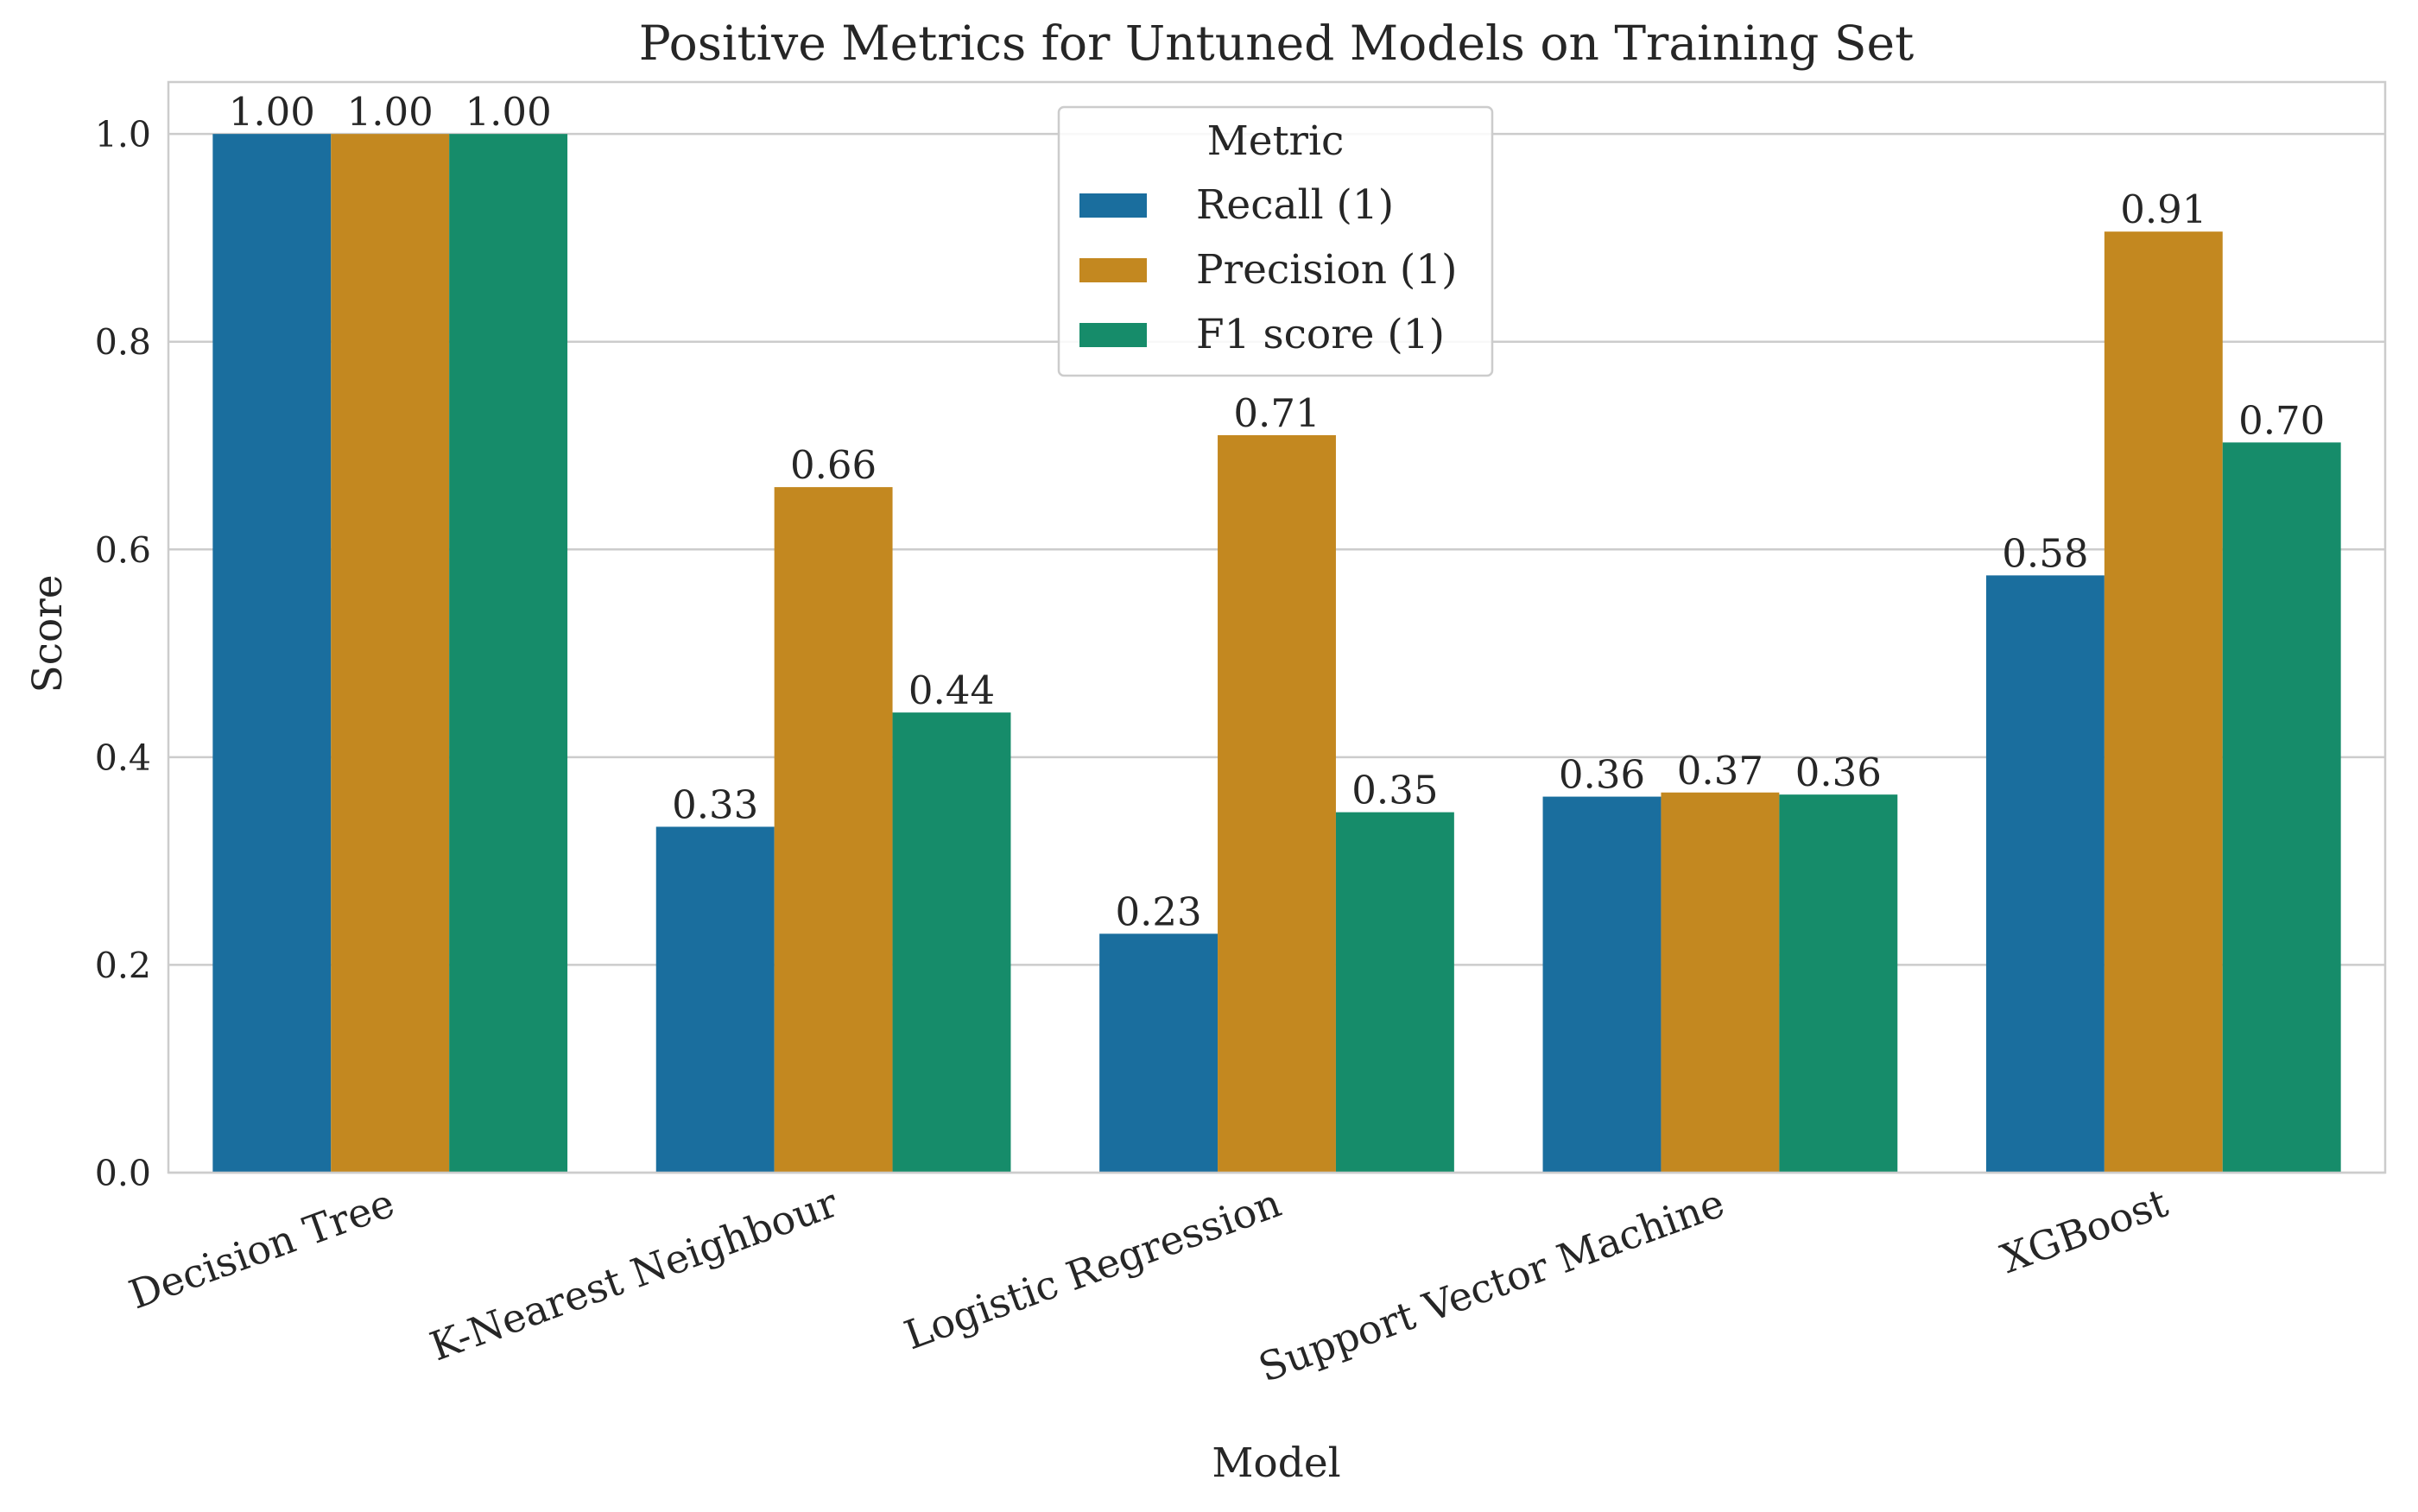  Describe the element at coordinates (1320, 334) in the screenshot. I see `legend-item-label: F1 score (1)` at that location.